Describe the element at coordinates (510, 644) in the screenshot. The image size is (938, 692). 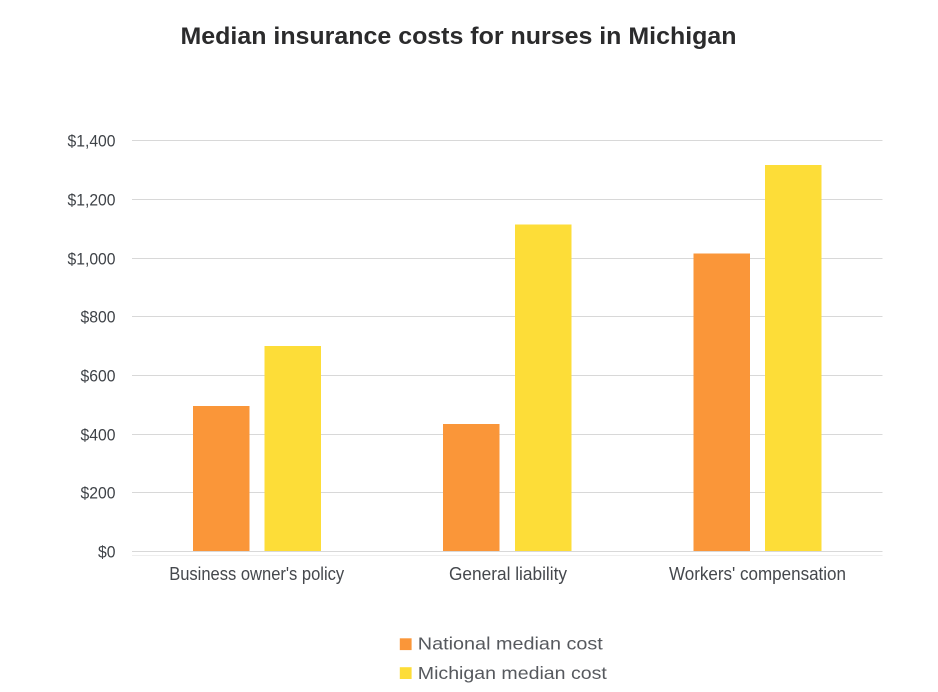
I see `svg-text: National median cost` at that location.